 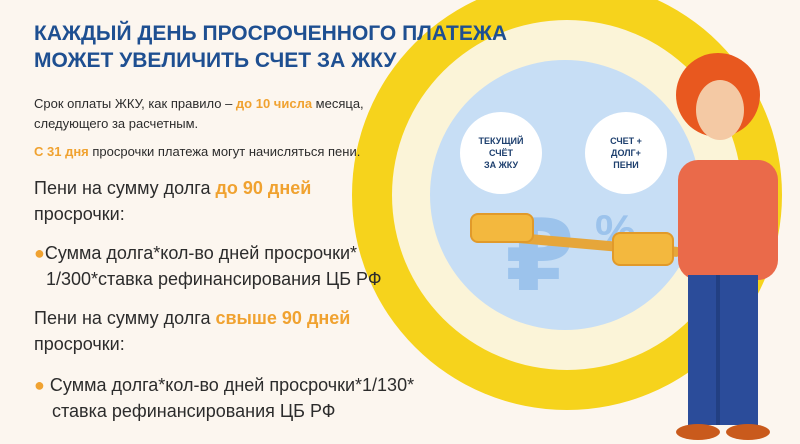 What do you see at coordinates (116, 123) in the screenshot?
I see `text: следующего за расчетным.` at bounding box center [116, 123].